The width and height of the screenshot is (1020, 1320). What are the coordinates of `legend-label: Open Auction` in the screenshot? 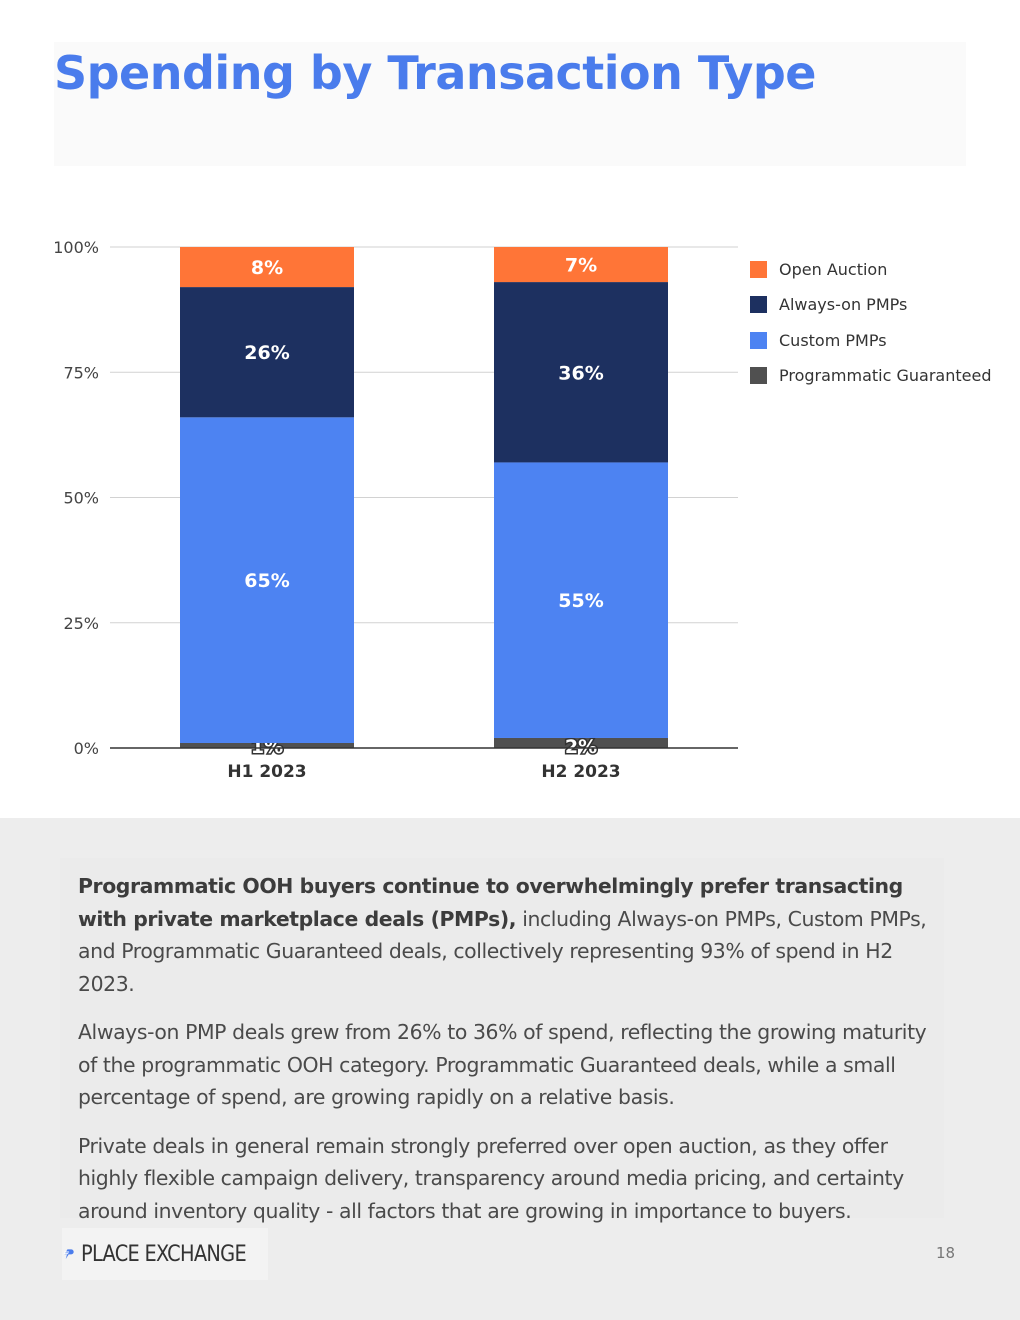 It's located at (833, 270).